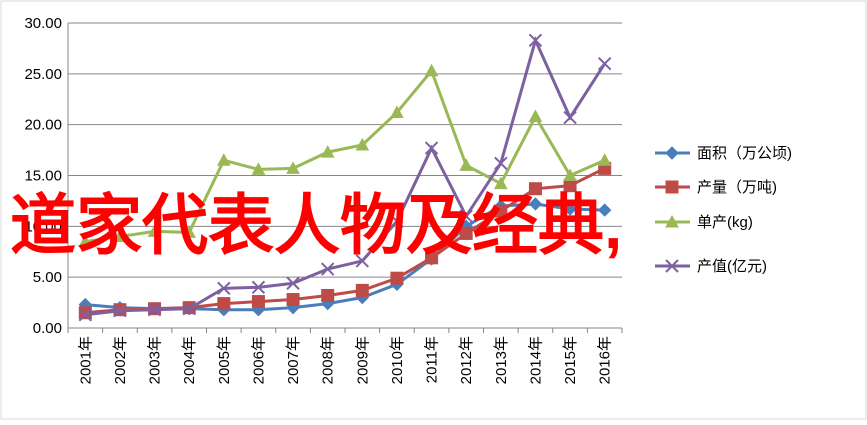 This screenshot has height=425, width=867. Describe the element at coordinates (293, 360) in the screenshot. I see `x-tick-label: 2007年` at that location.